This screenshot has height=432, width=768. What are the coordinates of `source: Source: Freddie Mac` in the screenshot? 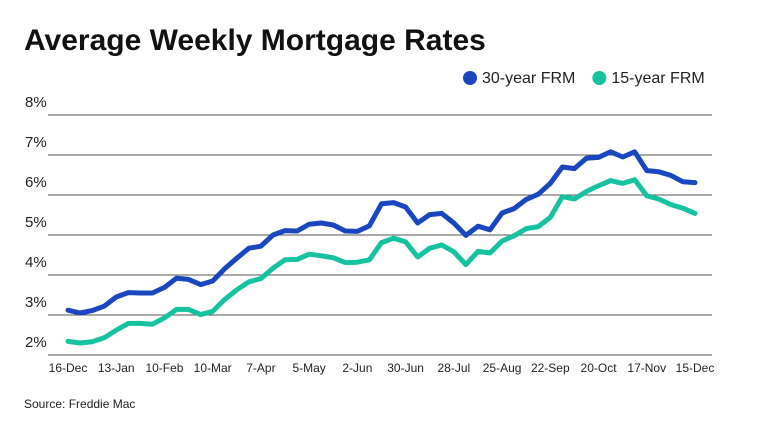 It's located at (79, 404).